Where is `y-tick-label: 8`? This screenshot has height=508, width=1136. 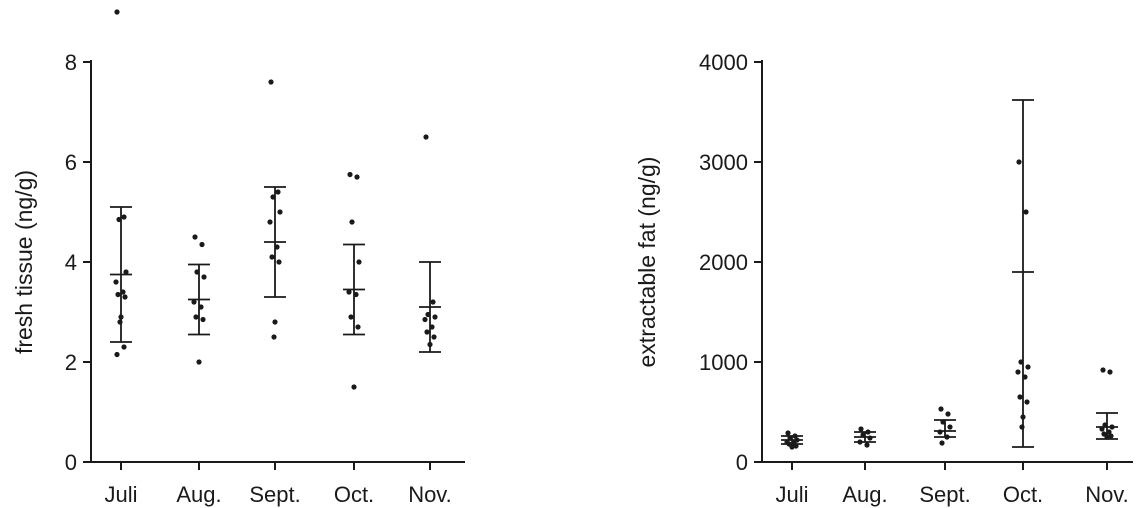 y-tick-label: 8 is located at coordinates (71, 62).